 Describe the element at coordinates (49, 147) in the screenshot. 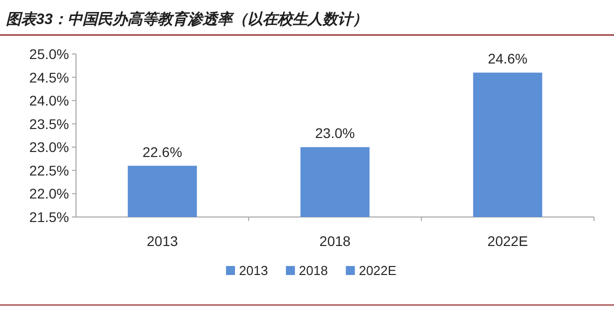

I see `y-tick-label: 23.0%` at that location.